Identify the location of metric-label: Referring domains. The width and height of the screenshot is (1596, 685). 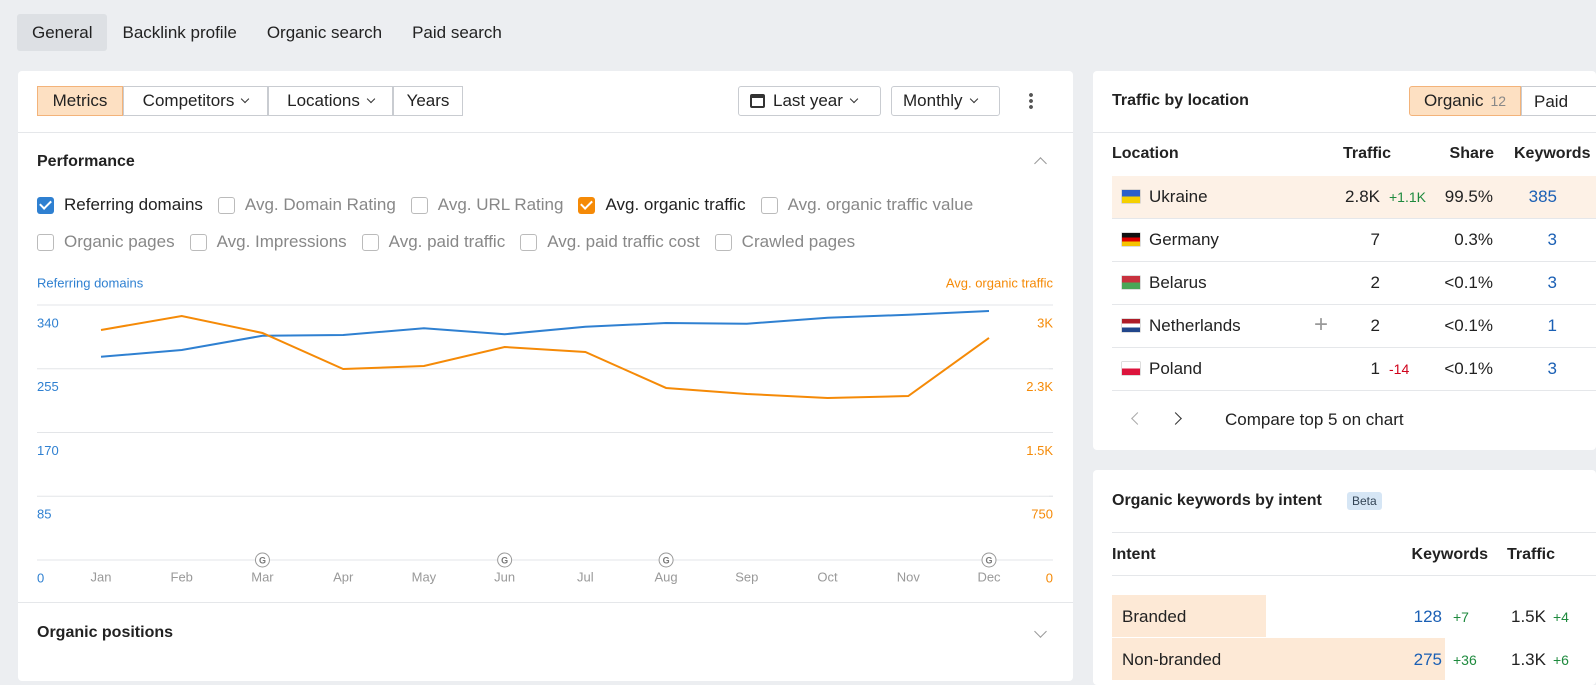
(133, 204).